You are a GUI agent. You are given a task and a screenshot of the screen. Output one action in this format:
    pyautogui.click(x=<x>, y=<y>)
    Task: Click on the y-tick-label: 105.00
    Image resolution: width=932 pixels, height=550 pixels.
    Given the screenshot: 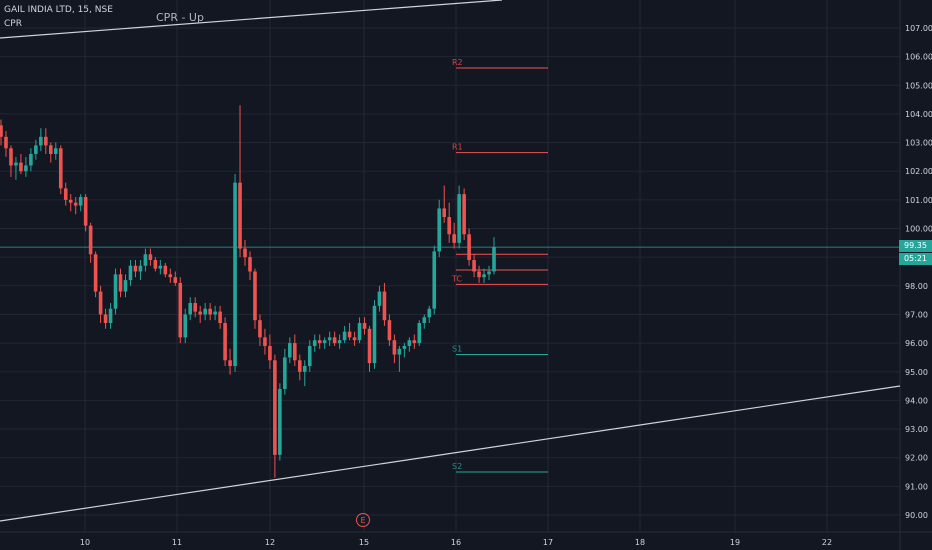 What is the action you would take?
    pyautogui.click(x=918, y=85)
    